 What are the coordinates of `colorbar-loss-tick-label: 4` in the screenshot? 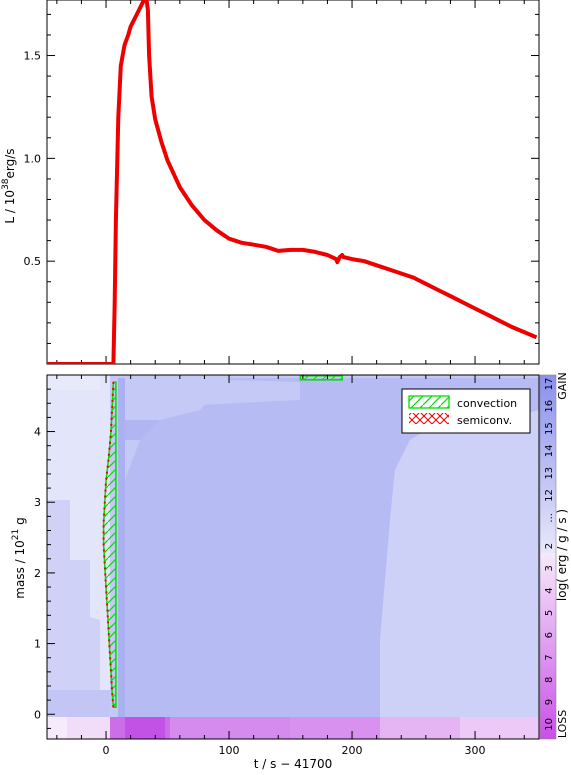 It's located at (549, 590).